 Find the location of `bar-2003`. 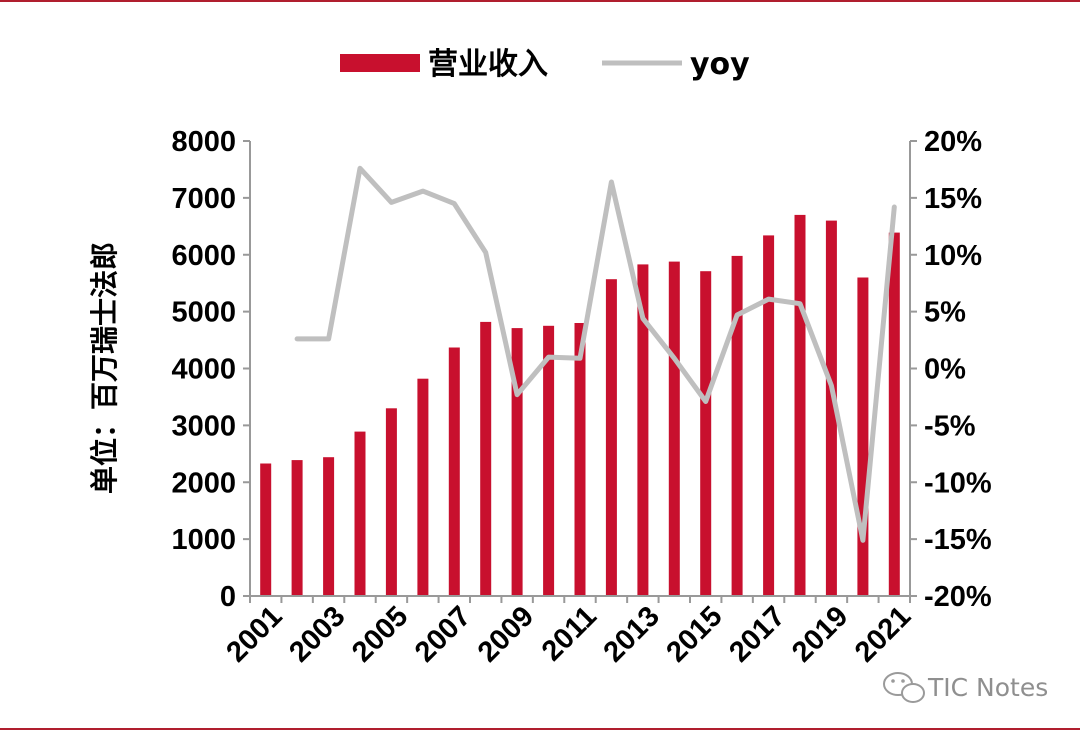

bar-2003 is located at coordinates (329, 526).